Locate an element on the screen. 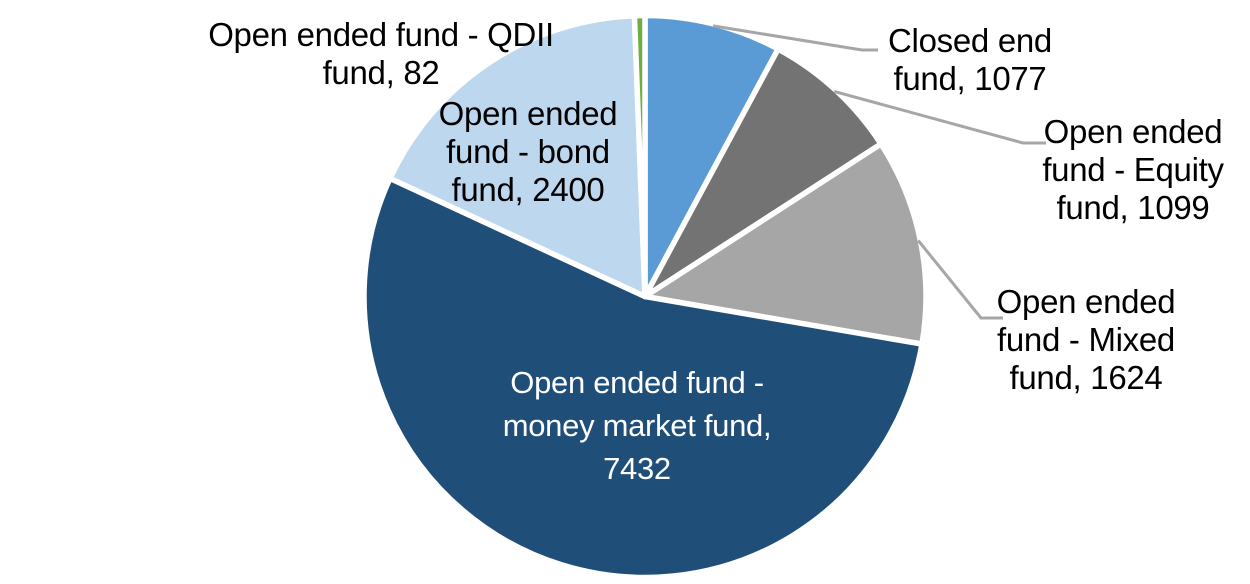 The height and width of the screenshot is (584, 1250). data-label-open-ended-equity-fund: Open ended fund - Equity fund, 1099 is located at coordinates (1133, 170).